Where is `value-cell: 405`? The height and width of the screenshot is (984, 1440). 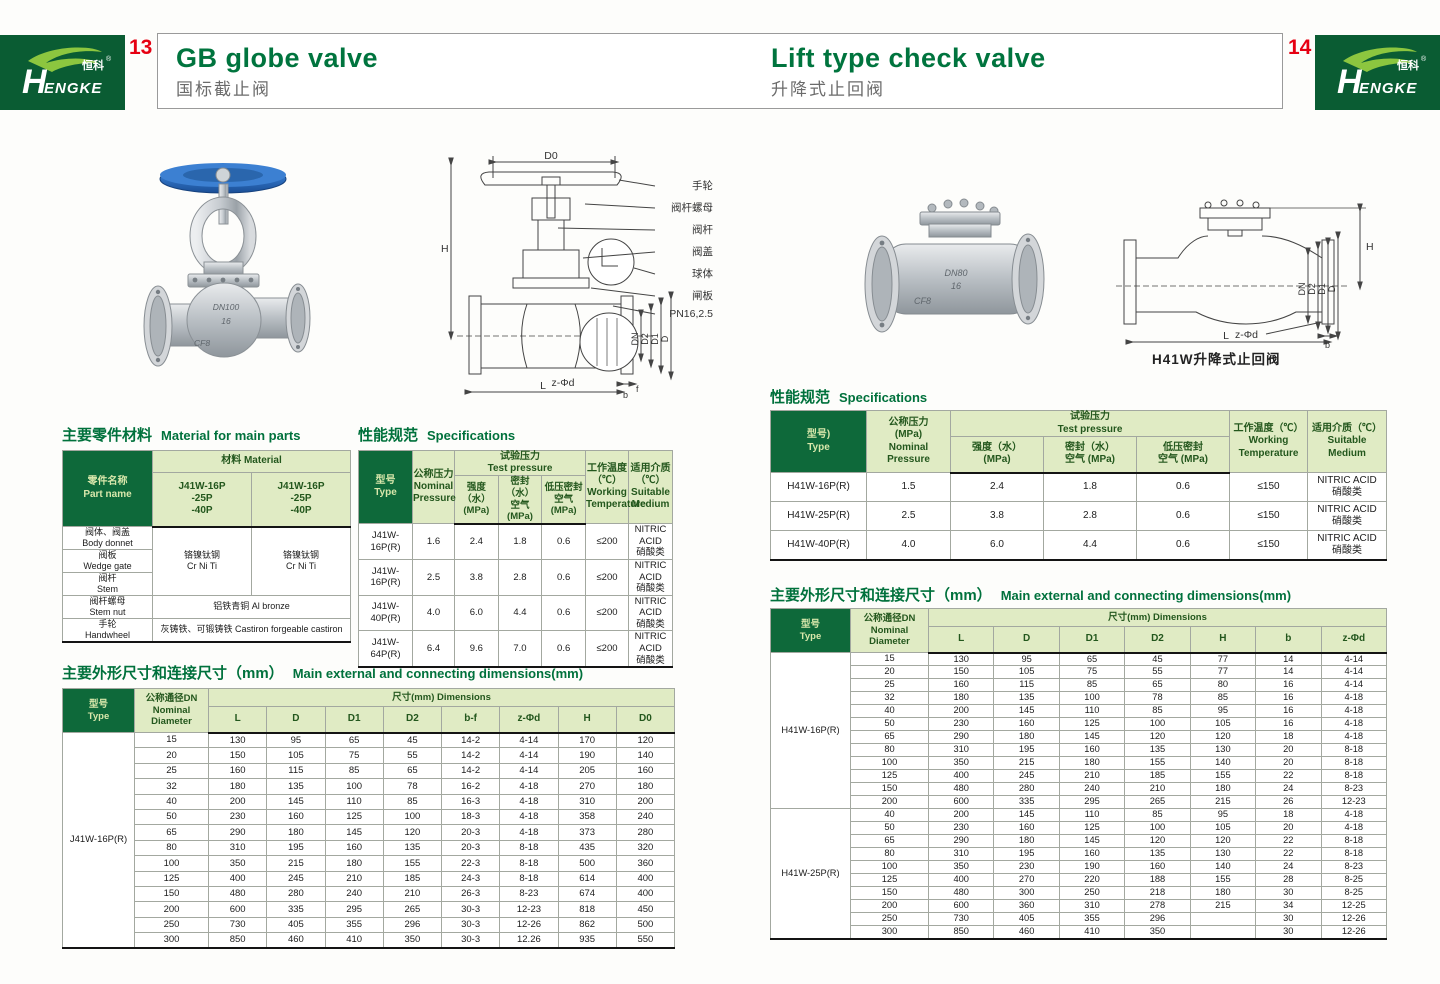
value-cell: 405 is located at coordinates (296, 925).